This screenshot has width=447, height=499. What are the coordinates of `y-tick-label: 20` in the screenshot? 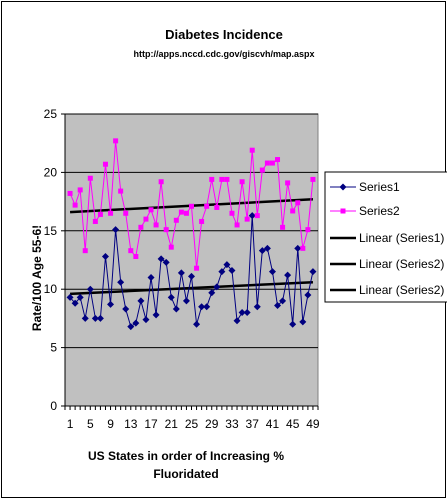 It's located at (51, 172).